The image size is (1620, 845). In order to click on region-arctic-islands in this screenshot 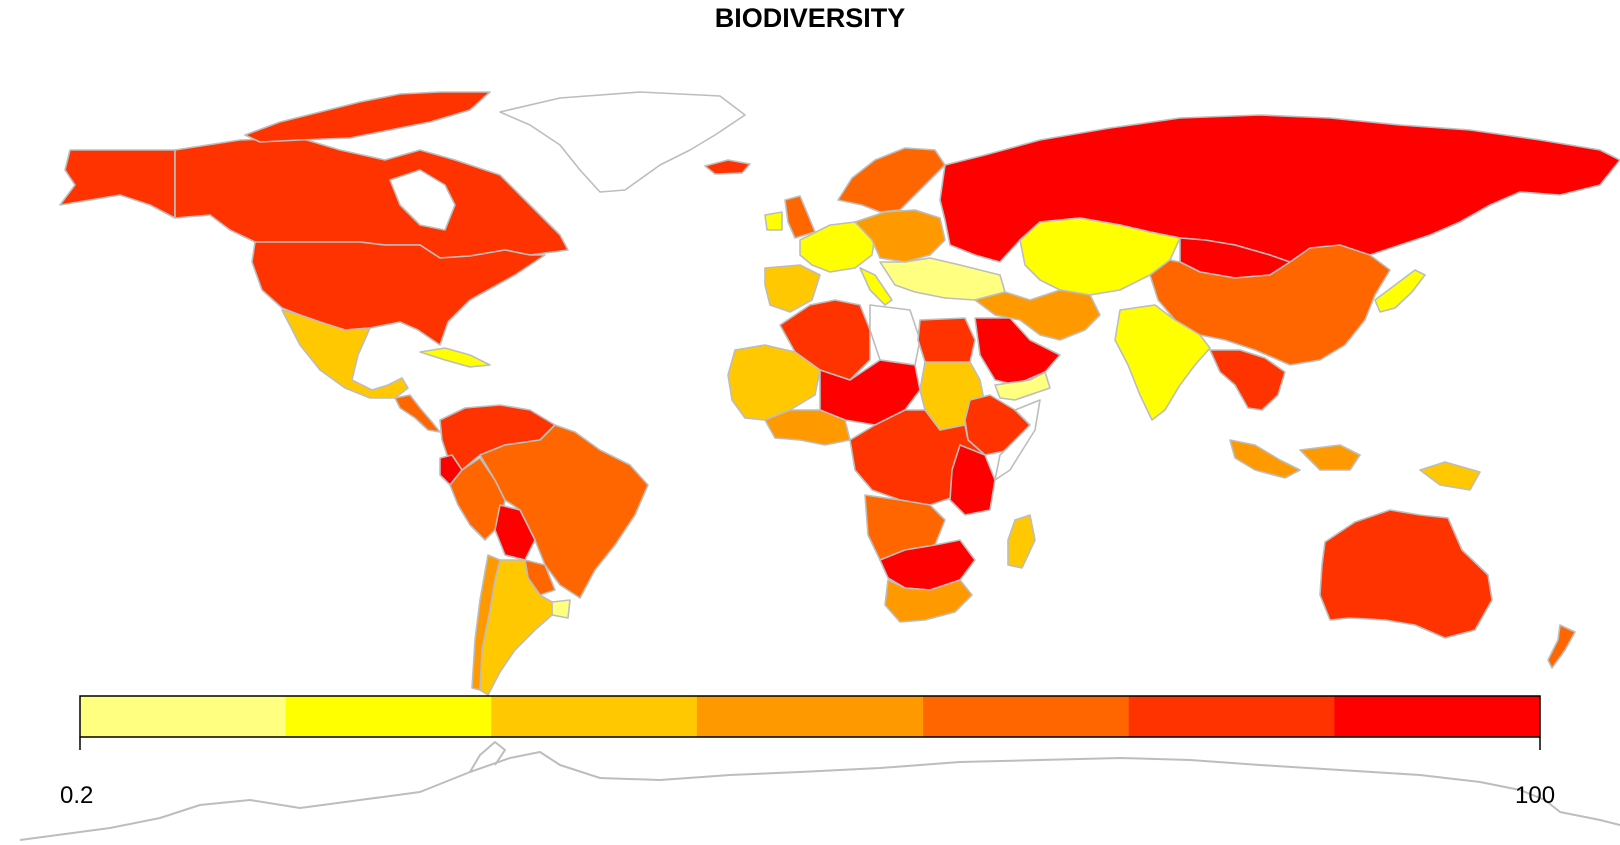, I will do `click(367, 117)`.